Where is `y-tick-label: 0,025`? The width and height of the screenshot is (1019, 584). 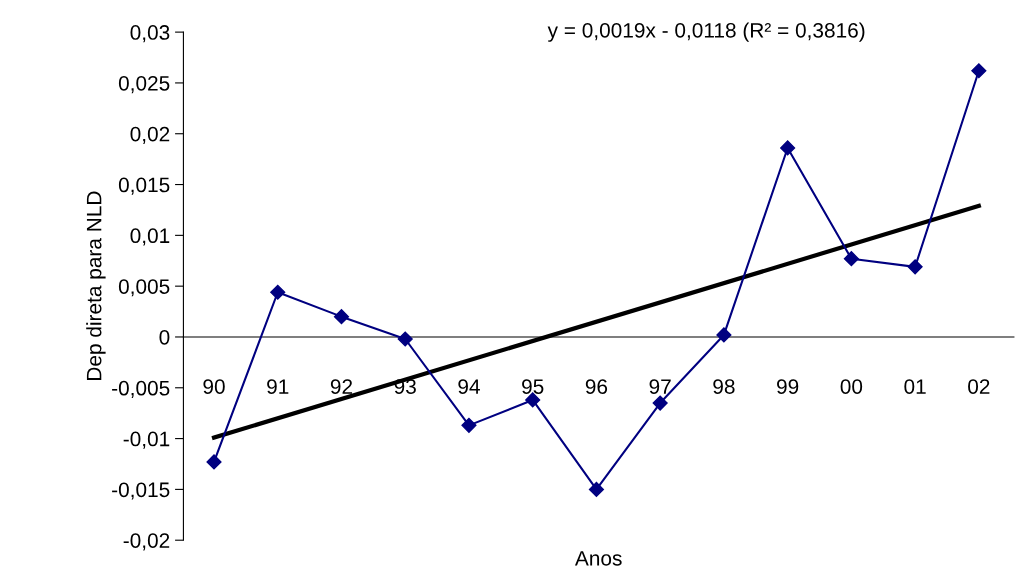
y-tick-label: 0,025 is located at coordinates (144, 84).